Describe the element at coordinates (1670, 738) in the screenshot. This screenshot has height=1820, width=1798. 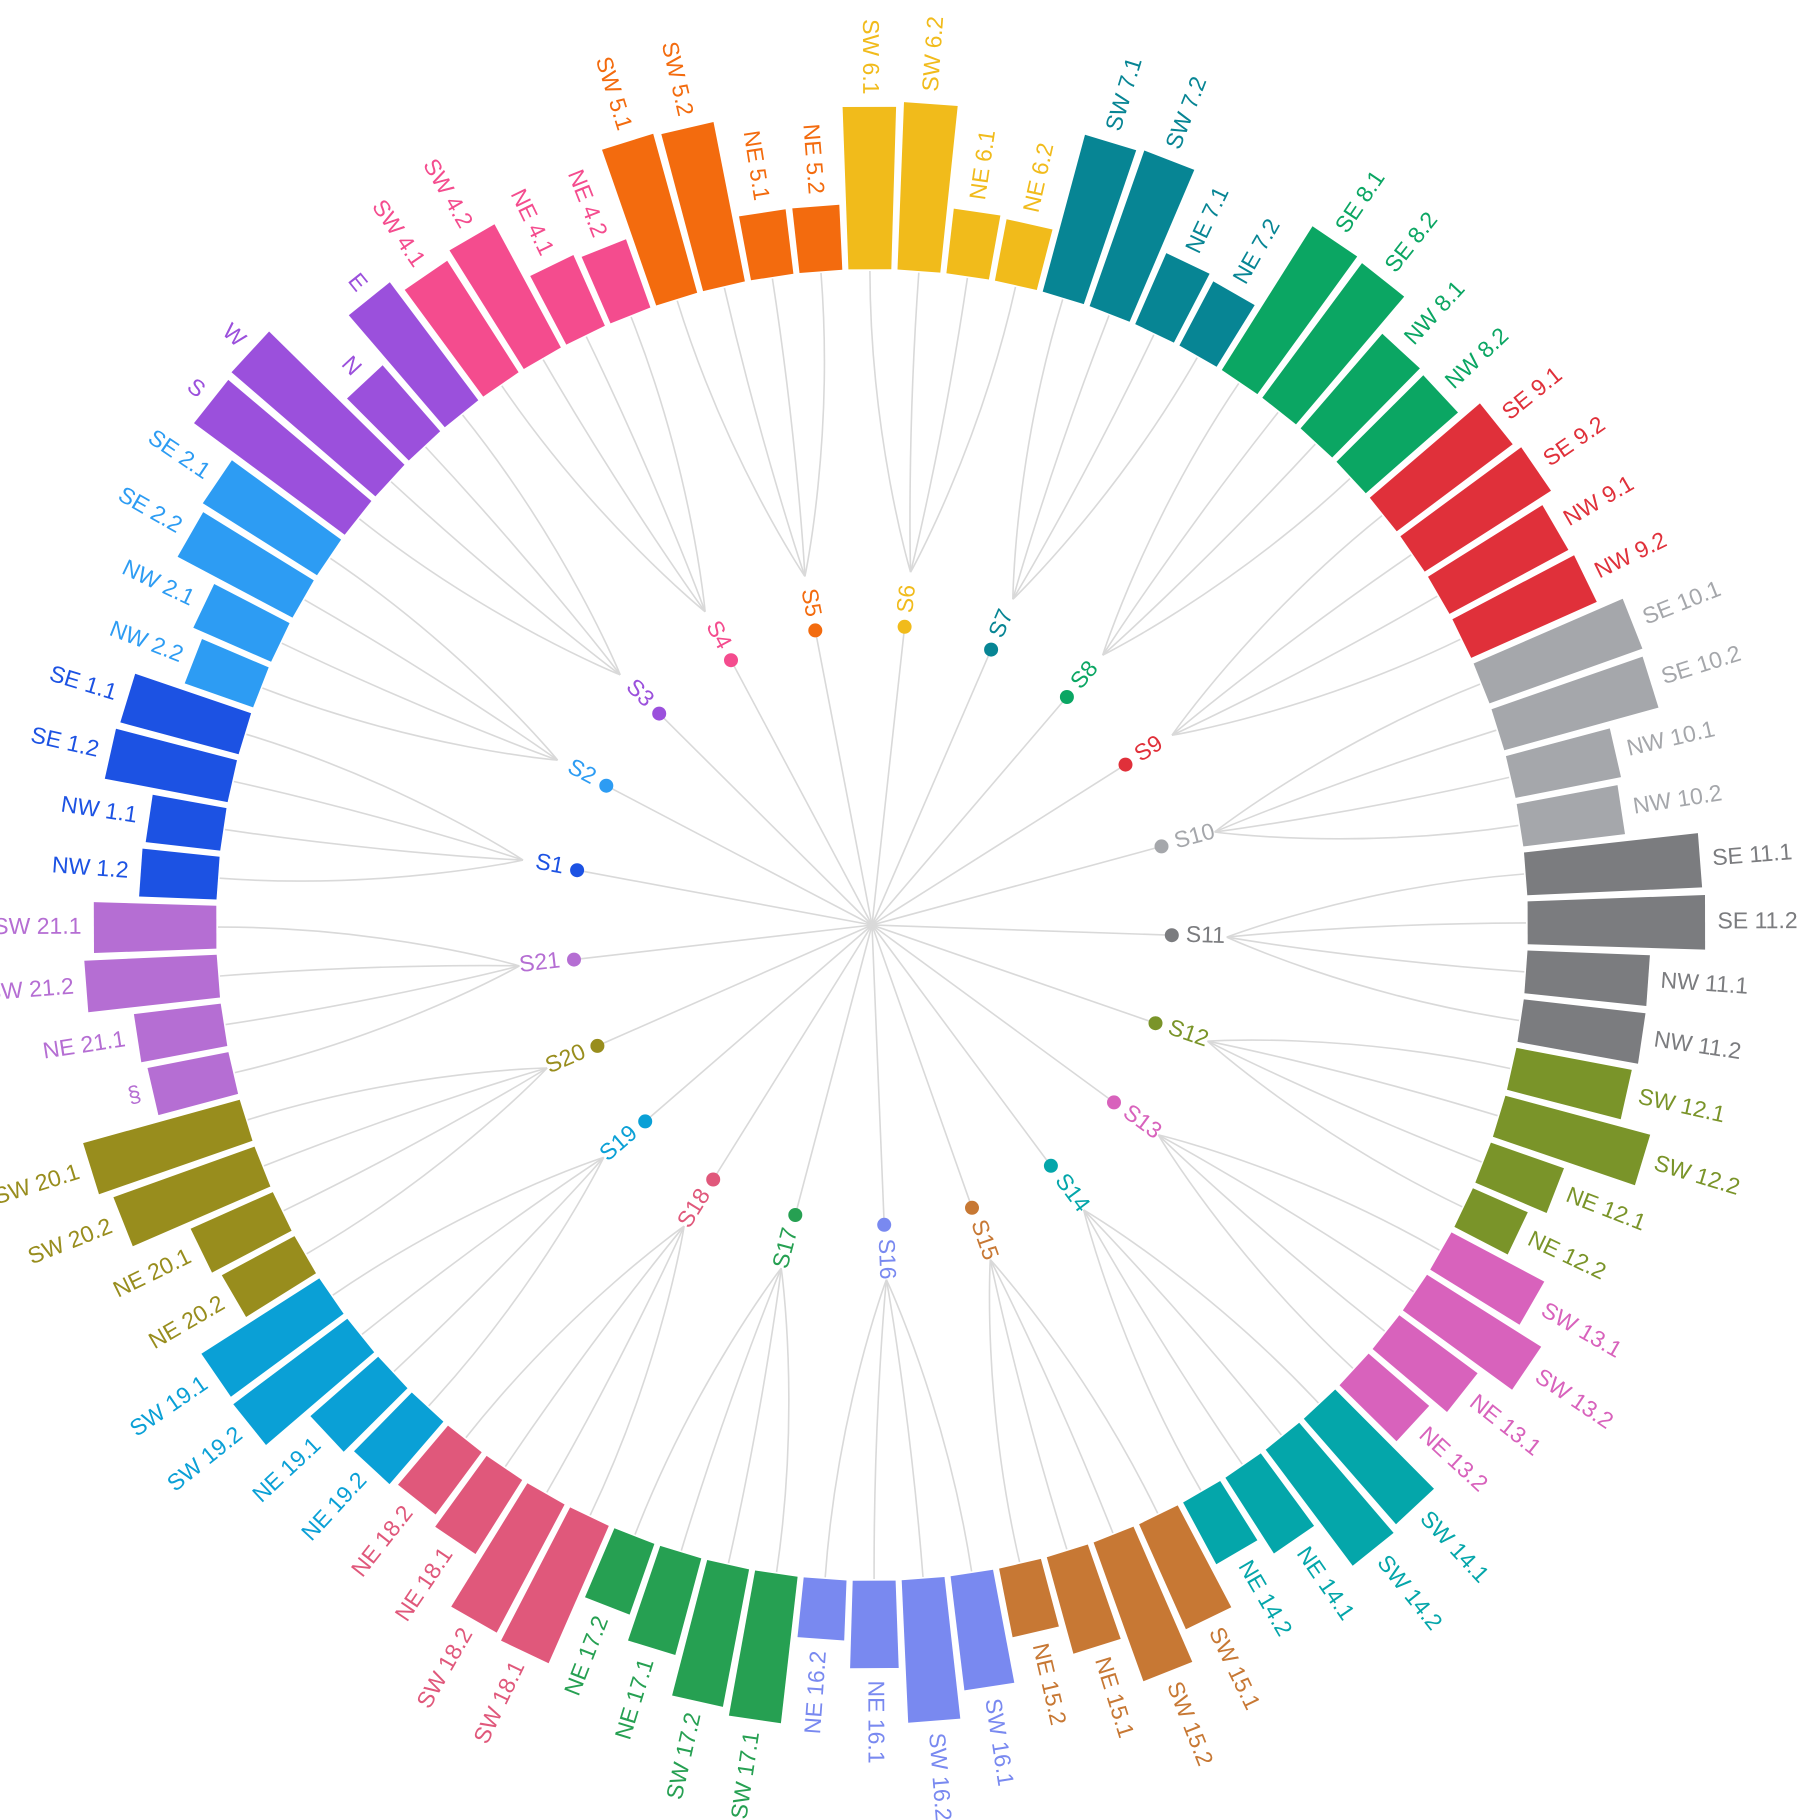
I see `bar-label: NW 10.1` at that location.